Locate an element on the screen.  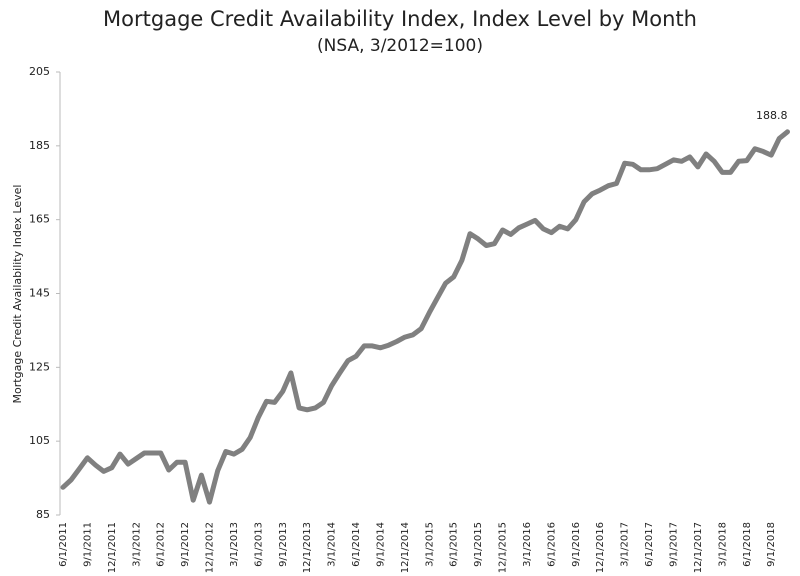
x-tick-label: 3/1/2014 is located at coordinates (332, 544).